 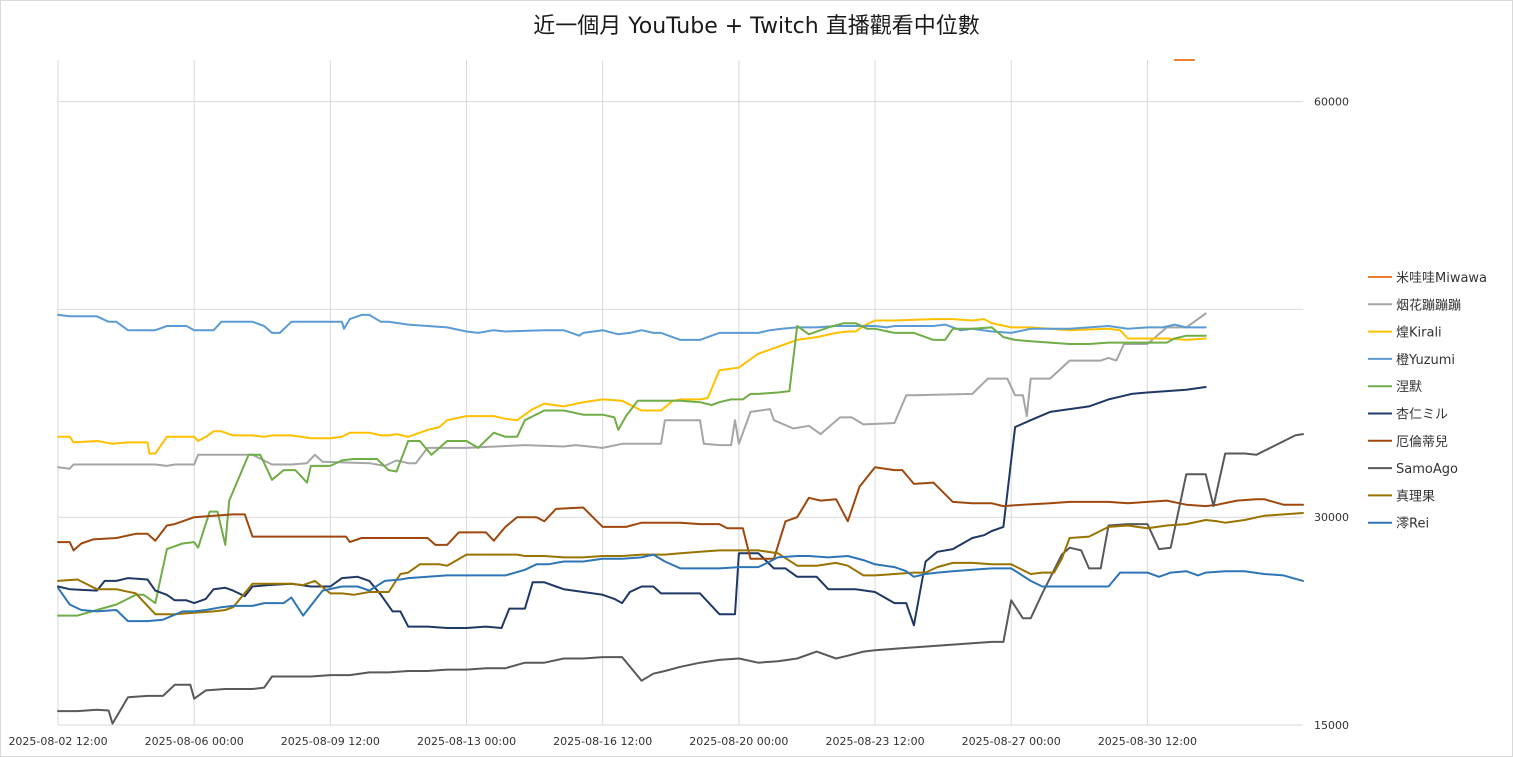 I want to click on legend-label: 澪Rei, so click(x=1412, y=524).